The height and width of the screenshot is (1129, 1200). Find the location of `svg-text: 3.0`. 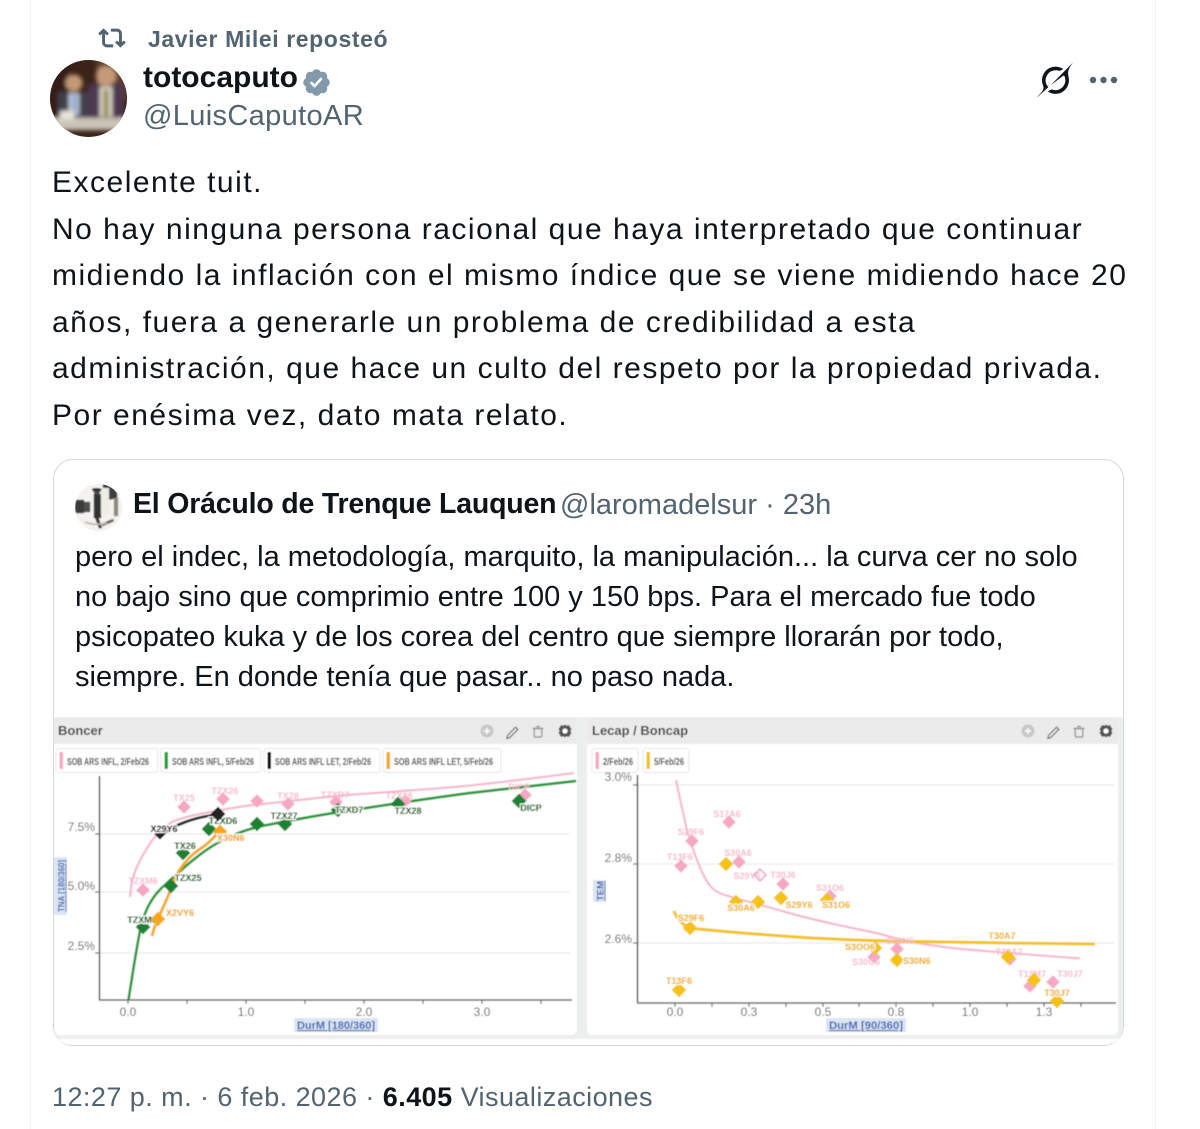

svg-text: 3.0 is located at coordinates (482, 1012).